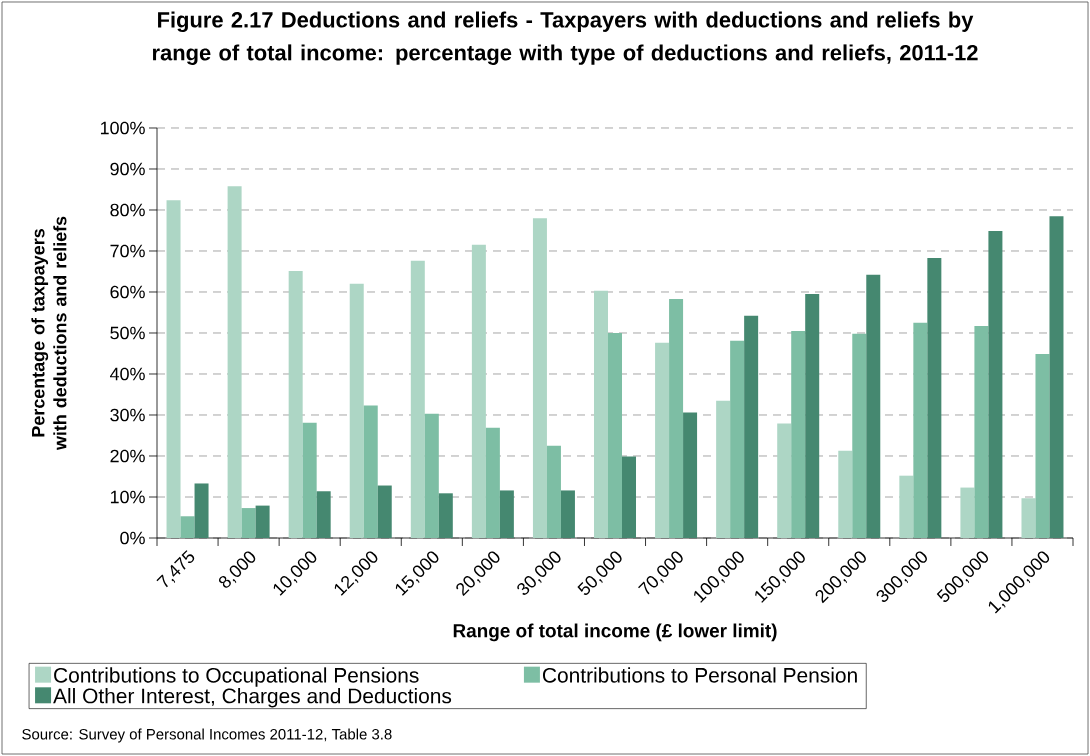  I want to click on y-tick-label: 10%, so click(127, 497).